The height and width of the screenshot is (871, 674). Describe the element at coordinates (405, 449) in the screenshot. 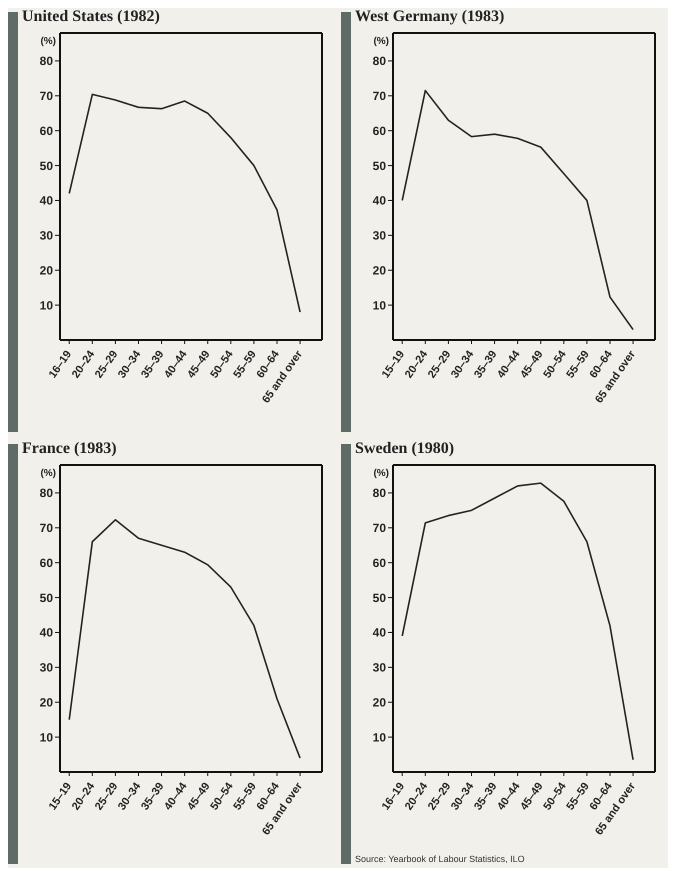

I see `chart-title: Sweden (1980)` at that location.